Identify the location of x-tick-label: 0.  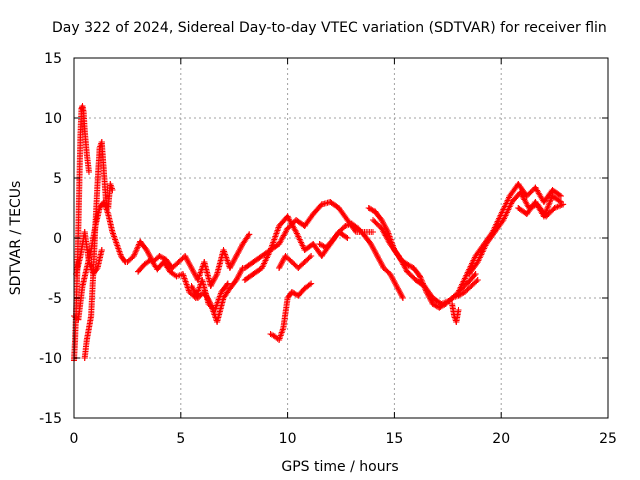
(74, 439).